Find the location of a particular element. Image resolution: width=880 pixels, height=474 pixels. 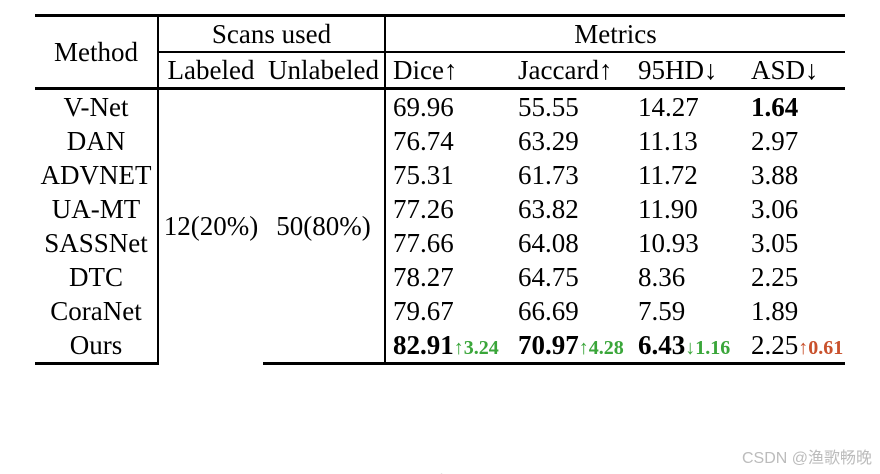

jaccard-cell: 61.73 is located at coordinates (548, 174).